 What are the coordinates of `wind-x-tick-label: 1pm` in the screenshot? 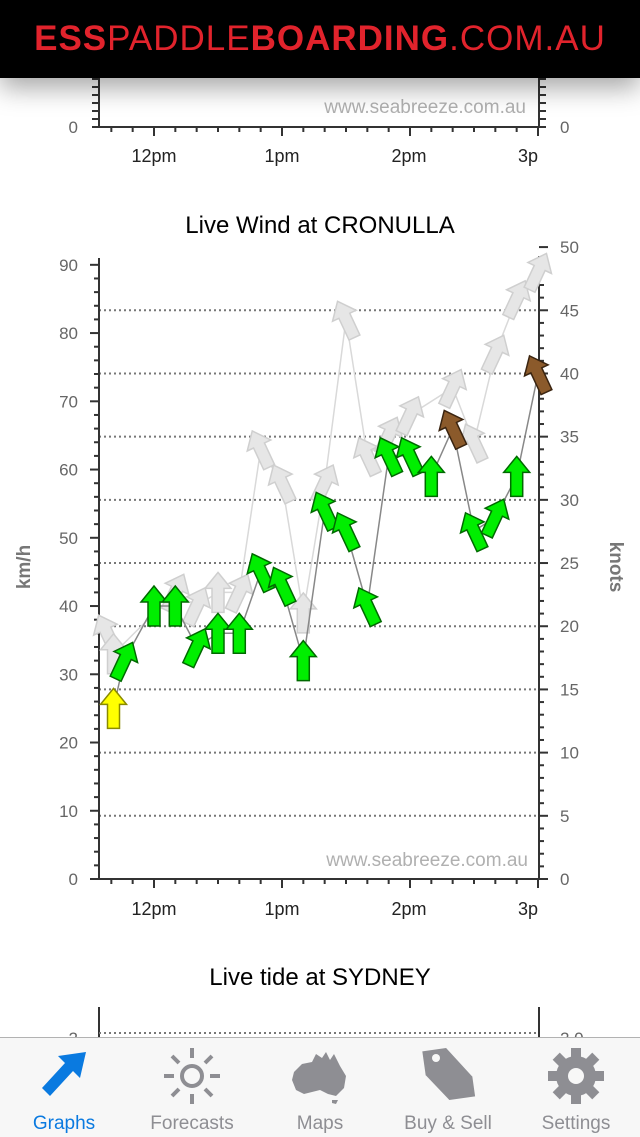 It's located at (281, 909).